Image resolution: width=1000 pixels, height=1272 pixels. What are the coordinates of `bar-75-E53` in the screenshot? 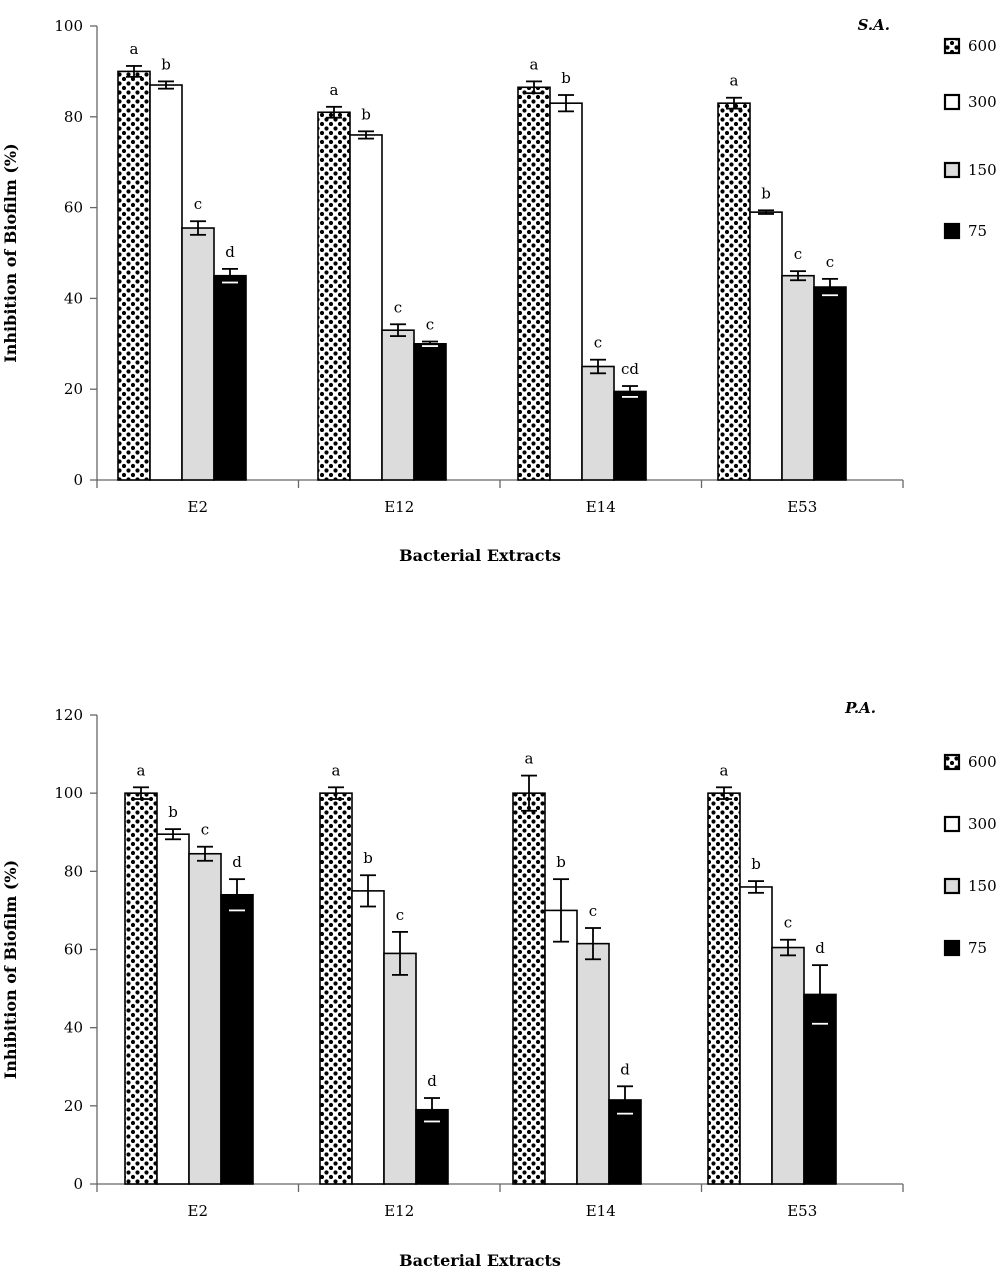 It's located at (830, 383).